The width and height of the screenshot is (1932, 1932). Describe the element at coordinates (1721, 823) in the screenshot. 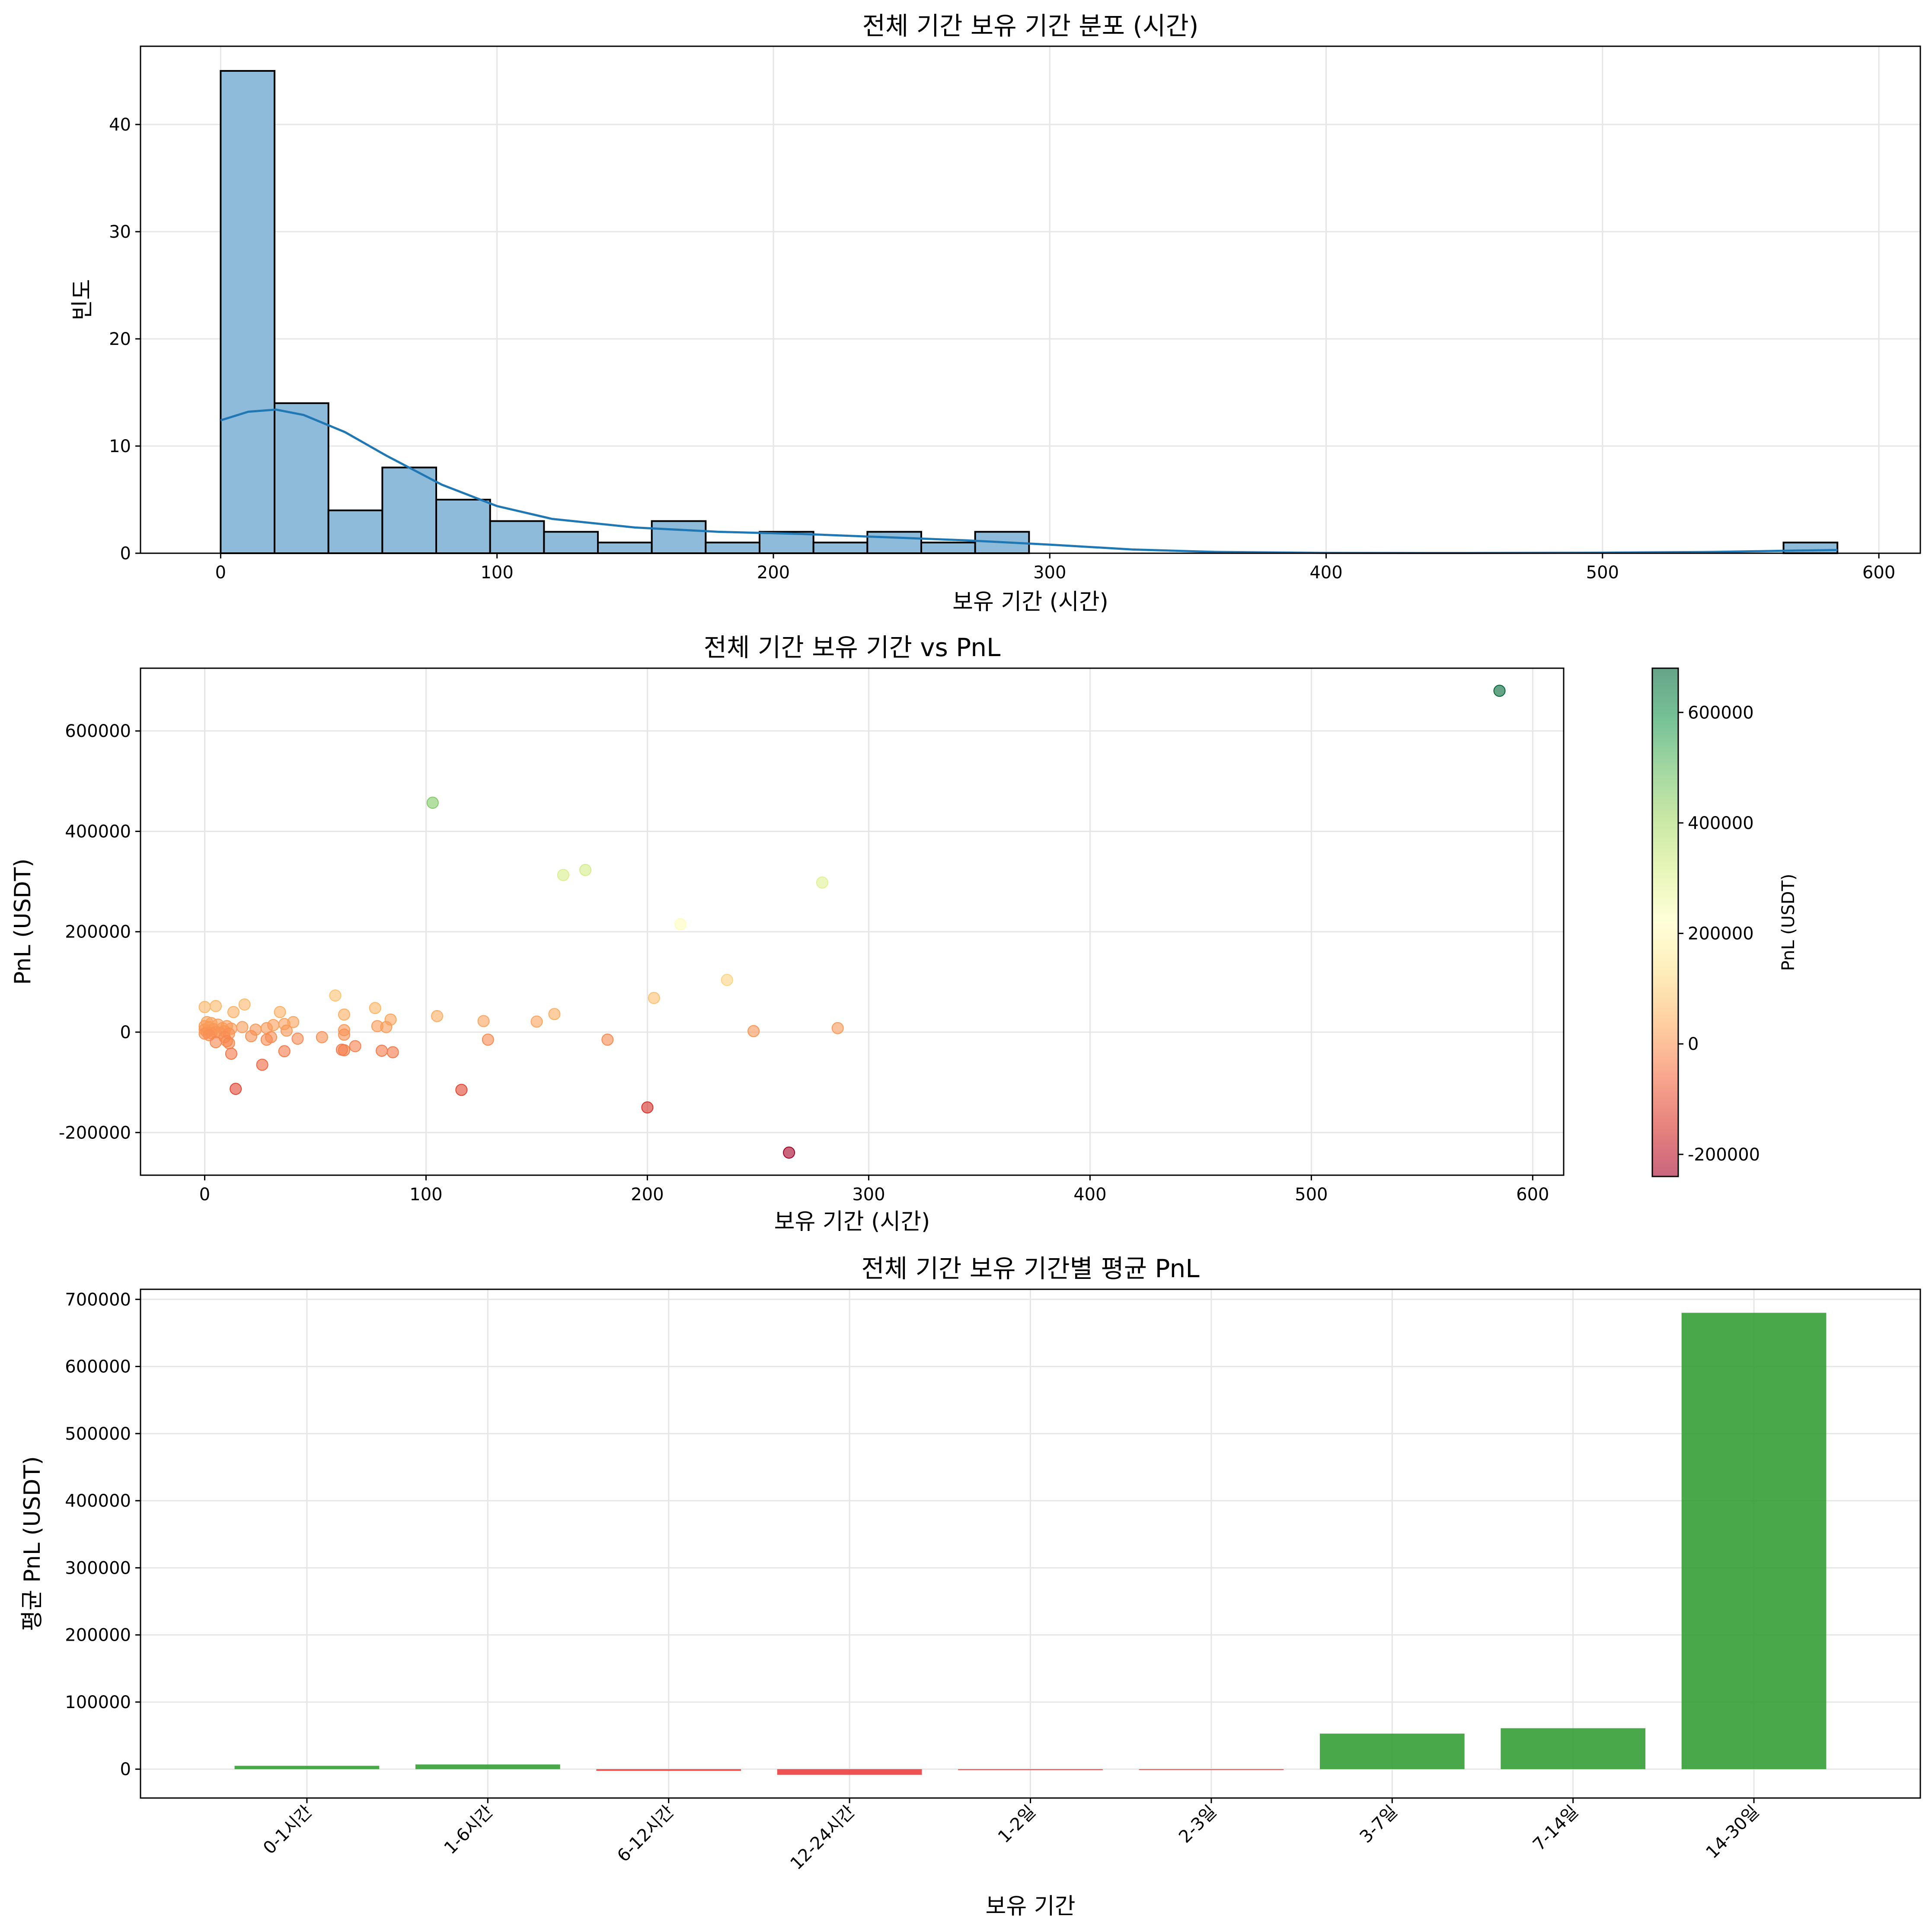

I see `colorbar-tick-label: 400000` at that location.